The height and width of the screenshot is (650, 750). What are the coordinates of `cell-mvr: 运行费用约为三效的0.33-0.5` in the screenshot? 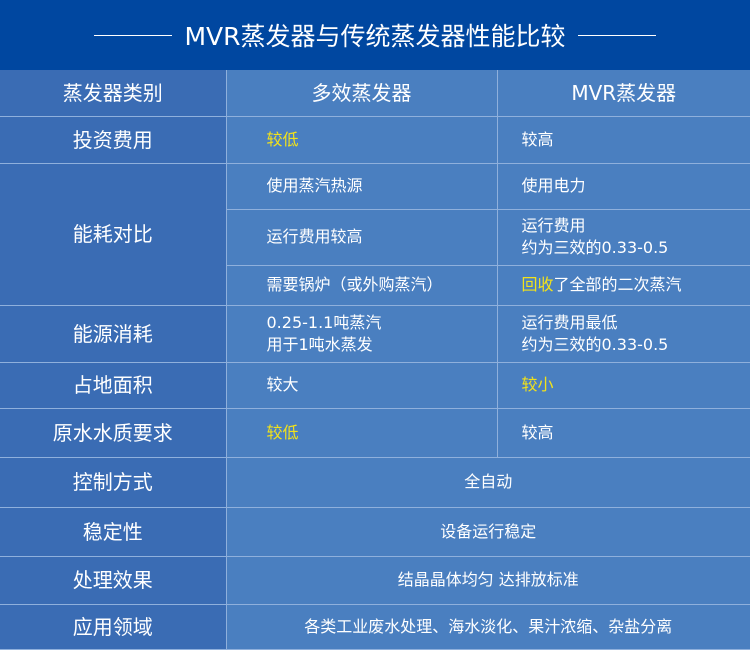 It's located at (623, 237).